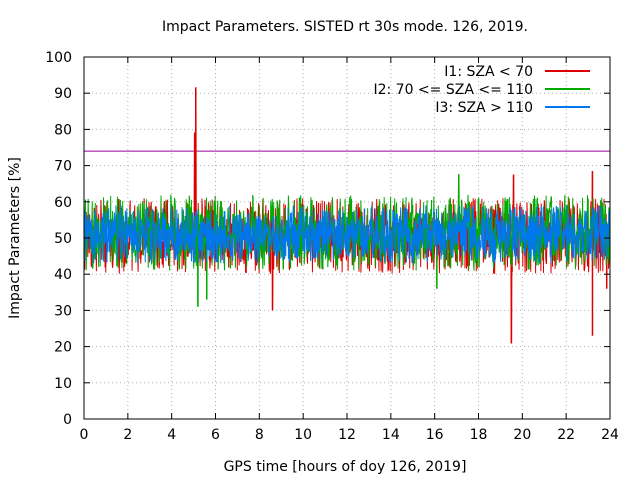 Image resolution: width=640 pixels, height=480 pixels. What do you see at coordinates (15, 238) in the screenshot?
I see `y-axis-label: Impact Parameters [%]` at bounding box center [15, 238].